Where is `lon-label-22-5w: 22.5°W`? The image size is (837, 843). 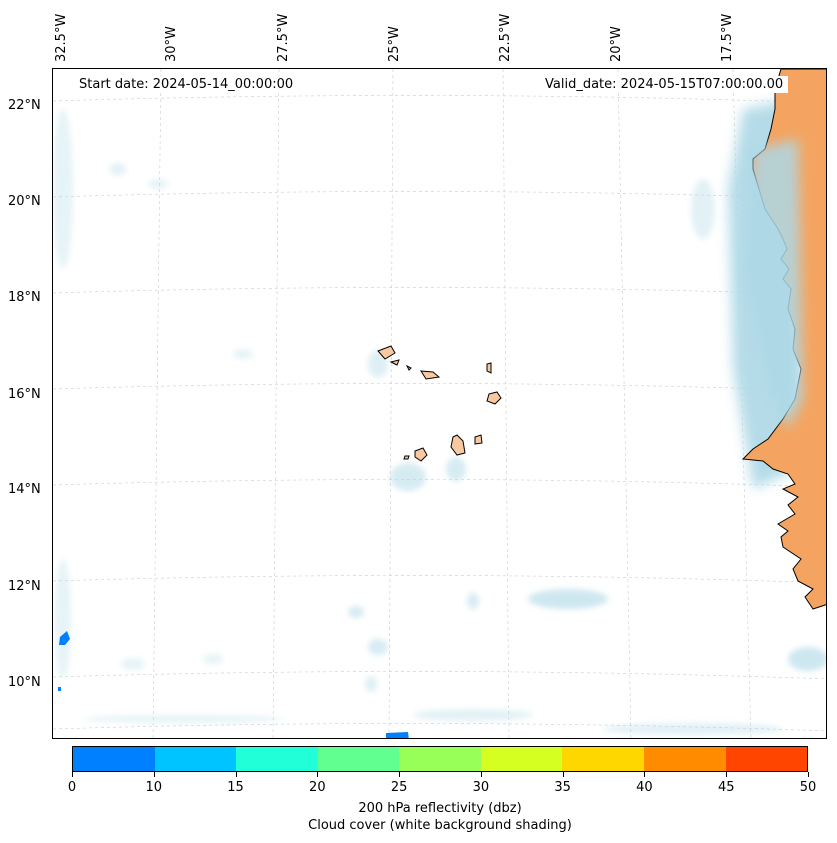
lon-label-22-5w: 22.5°W is located at coordinates (505, 37).